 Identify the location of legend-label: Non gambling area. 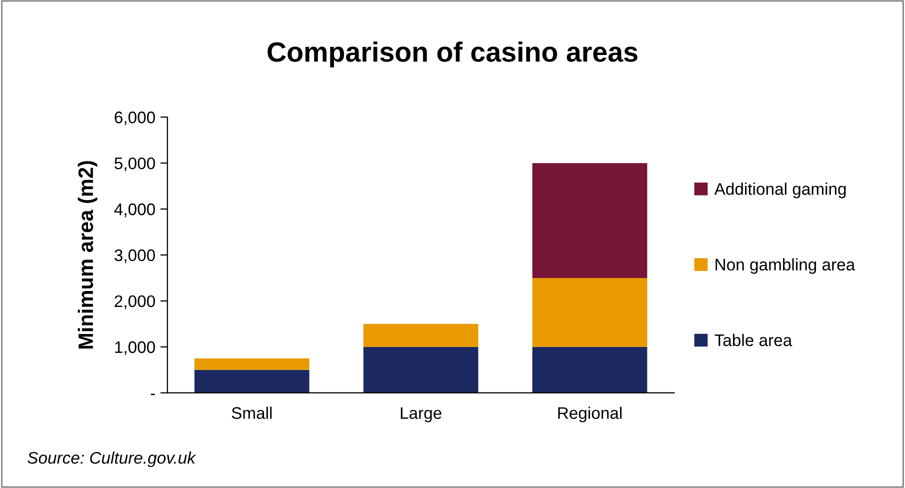
(786, 266).